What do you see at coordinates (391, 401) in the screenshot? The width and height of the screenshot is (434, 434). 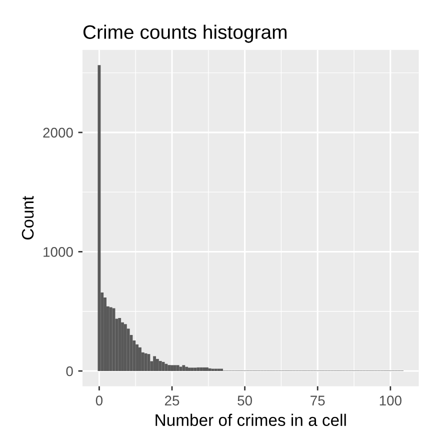 I see `x-tick-label: 100` at bounding box center [391, 401].